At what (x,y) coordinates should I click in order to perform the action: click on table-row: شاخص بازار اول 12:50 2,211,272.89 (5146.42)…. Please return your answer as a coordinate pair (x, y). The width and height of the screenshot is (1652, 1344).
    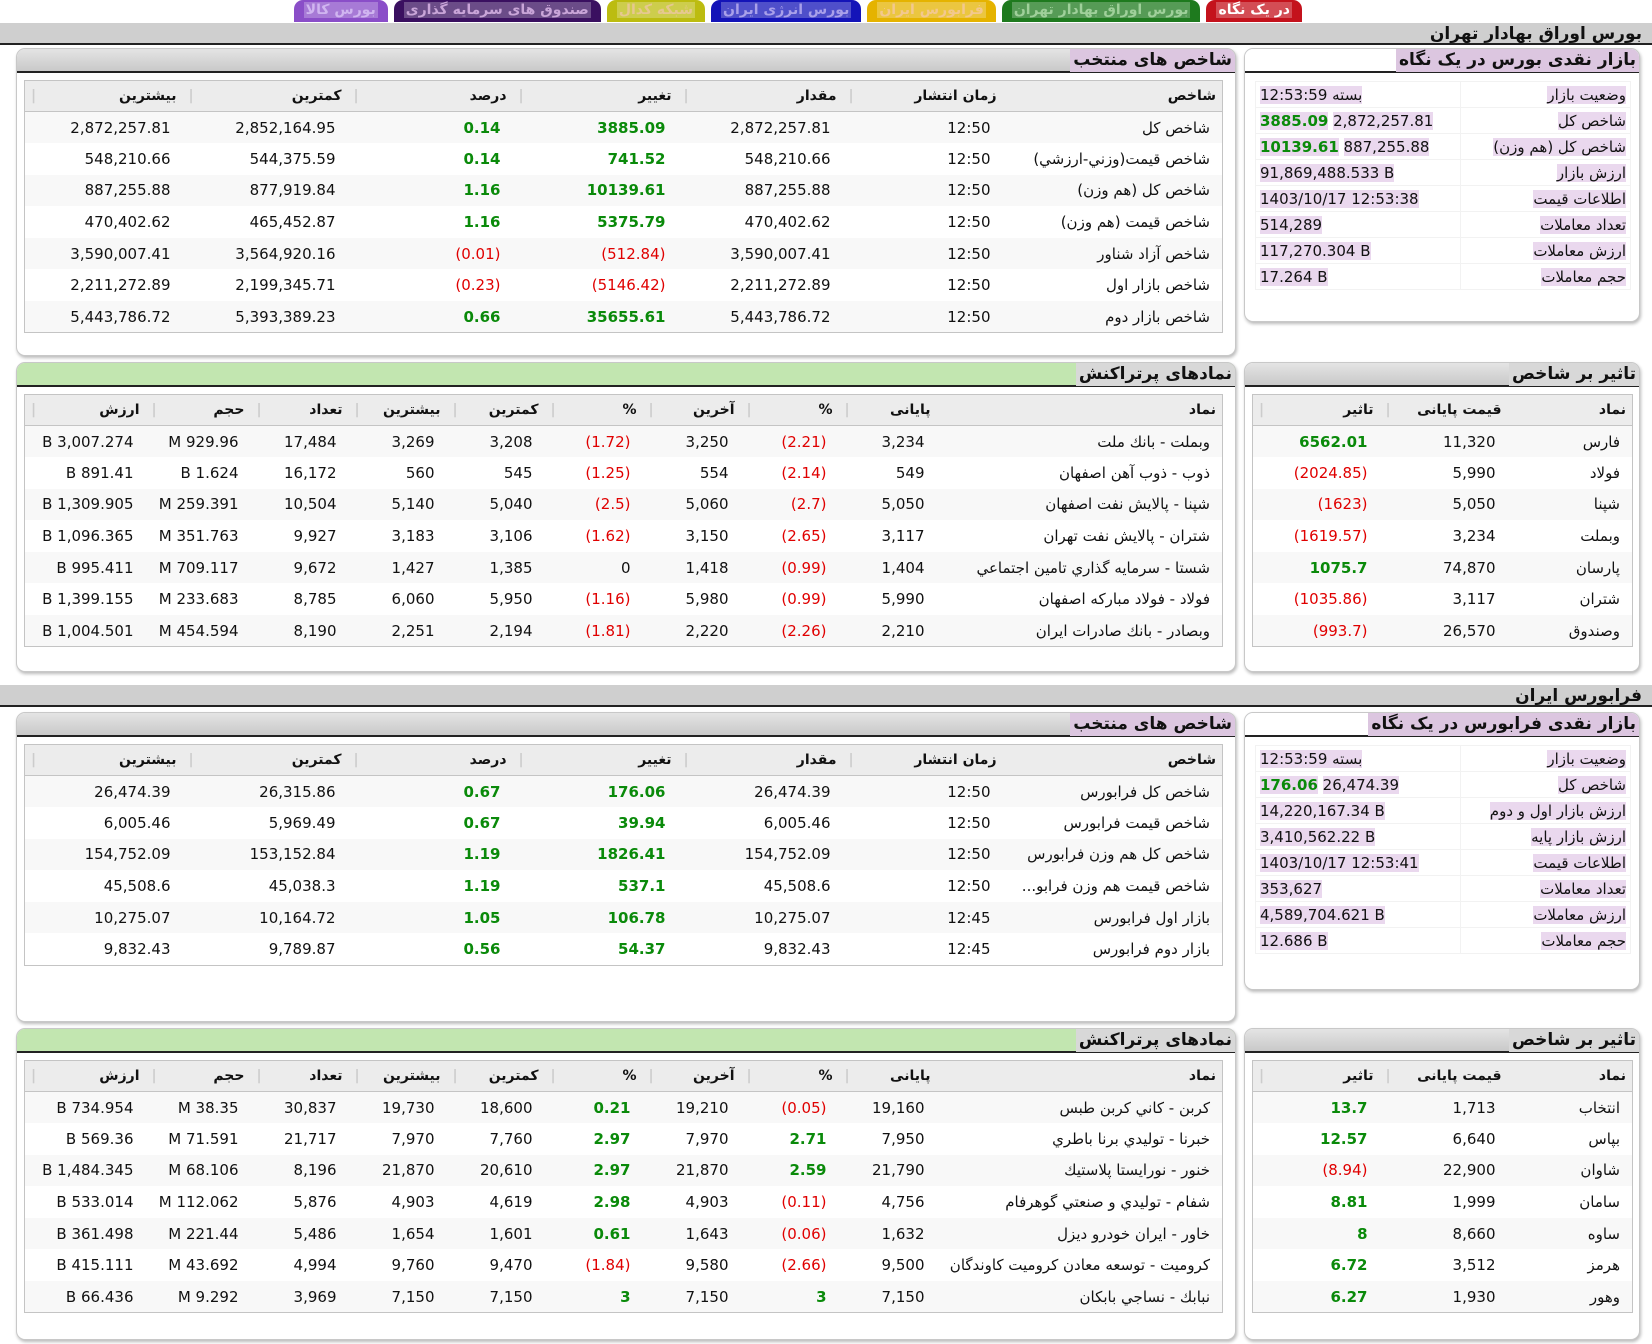
    Looking at the image, I should click on (624, 285).